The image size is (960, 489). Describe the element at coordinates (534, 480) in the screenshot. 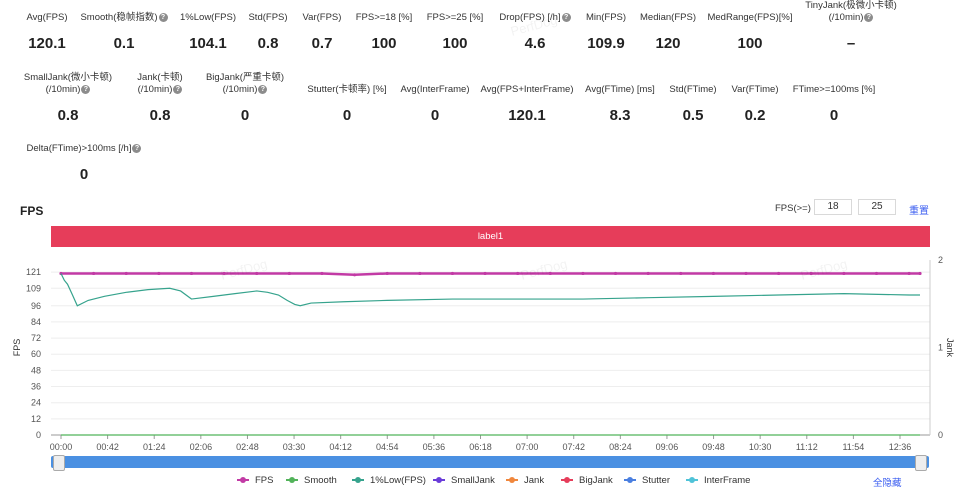

I see `legend-label: Jank` at that location.